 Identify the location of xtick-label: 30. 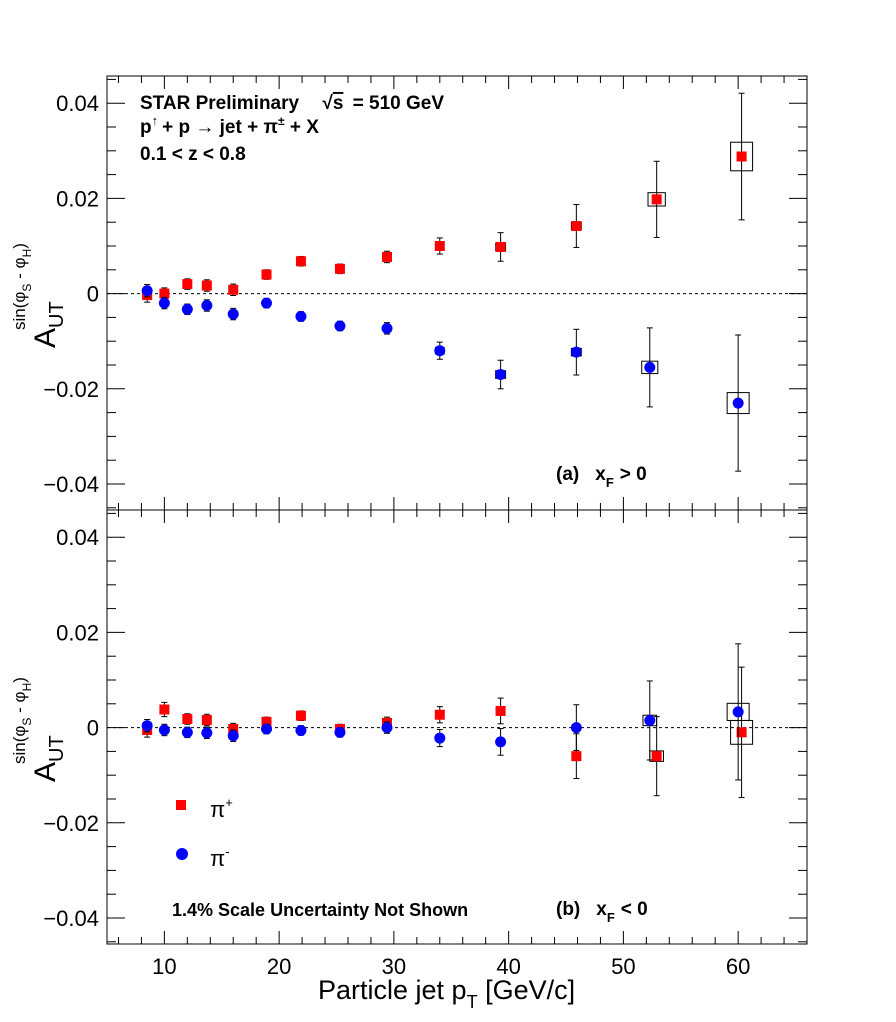
(394, 966).